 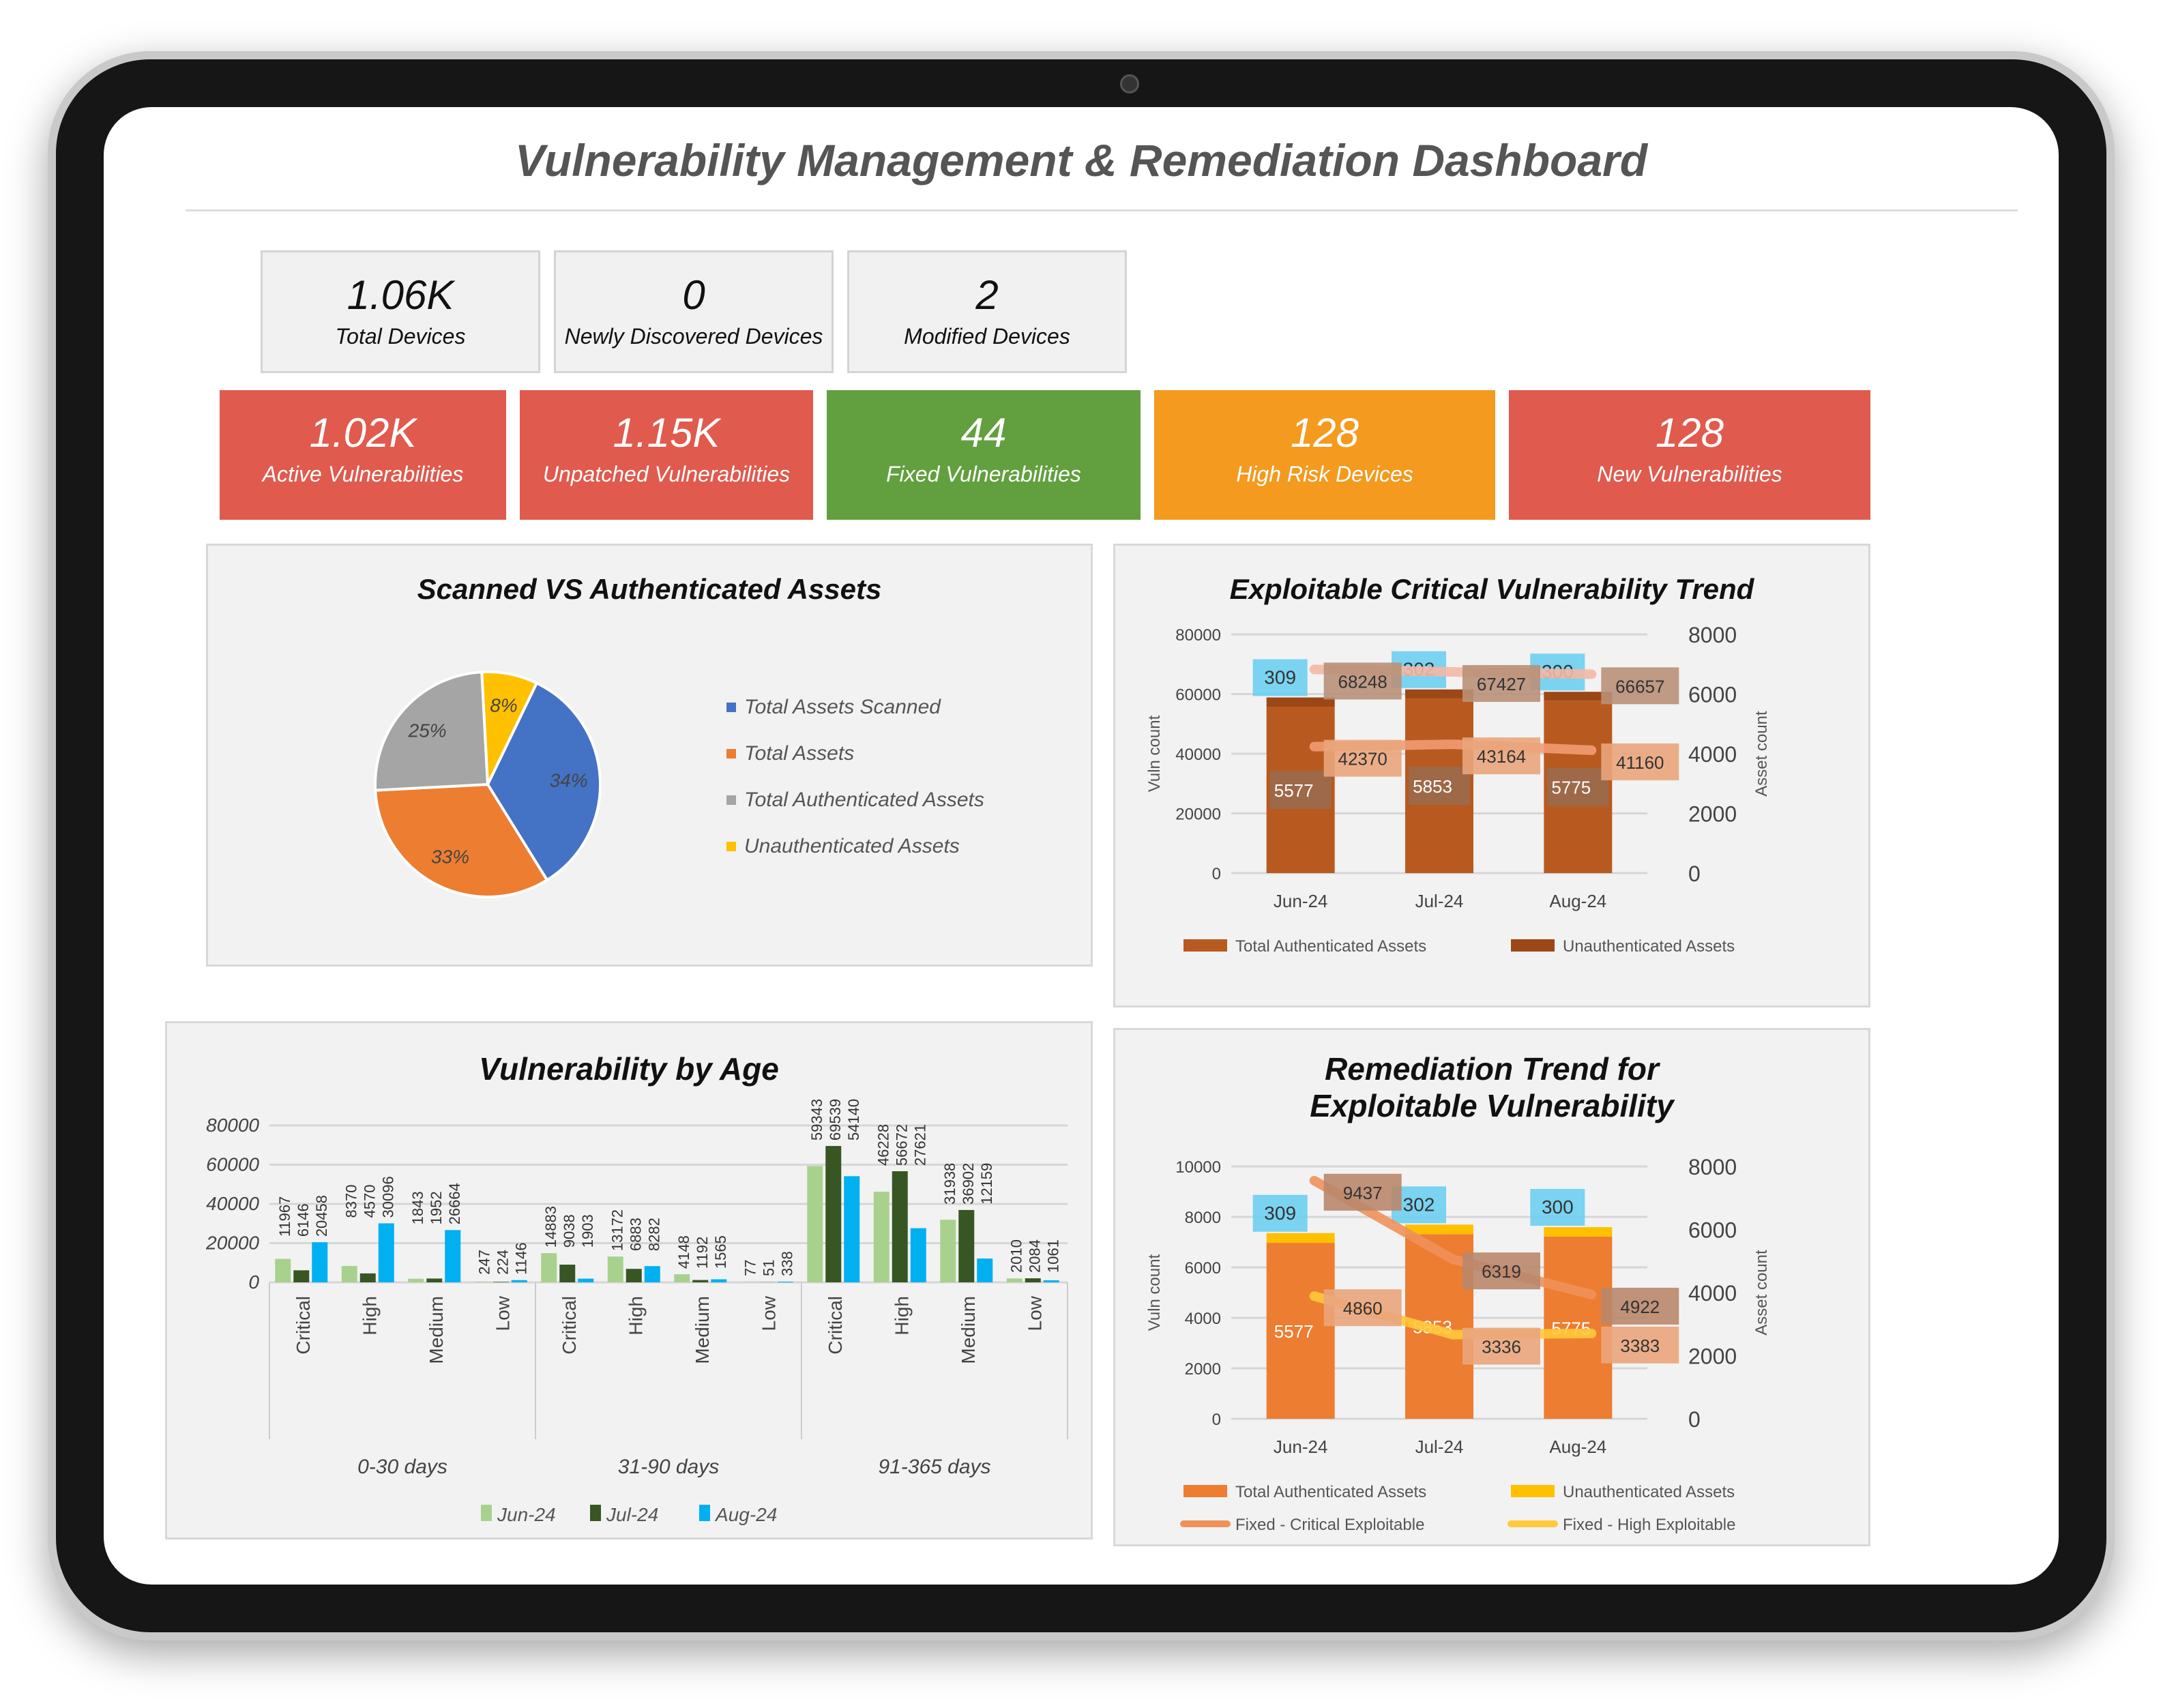 I want to click on data-label: 2084, so click(x=1034, y=1256).